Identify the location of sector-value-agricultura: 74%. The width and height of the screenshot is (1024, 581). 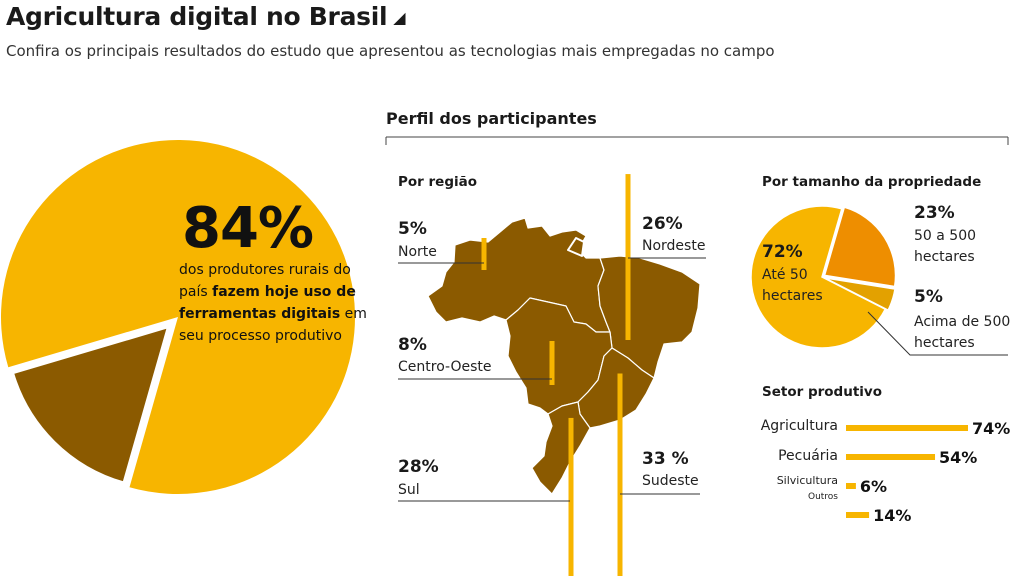
(991, 428).